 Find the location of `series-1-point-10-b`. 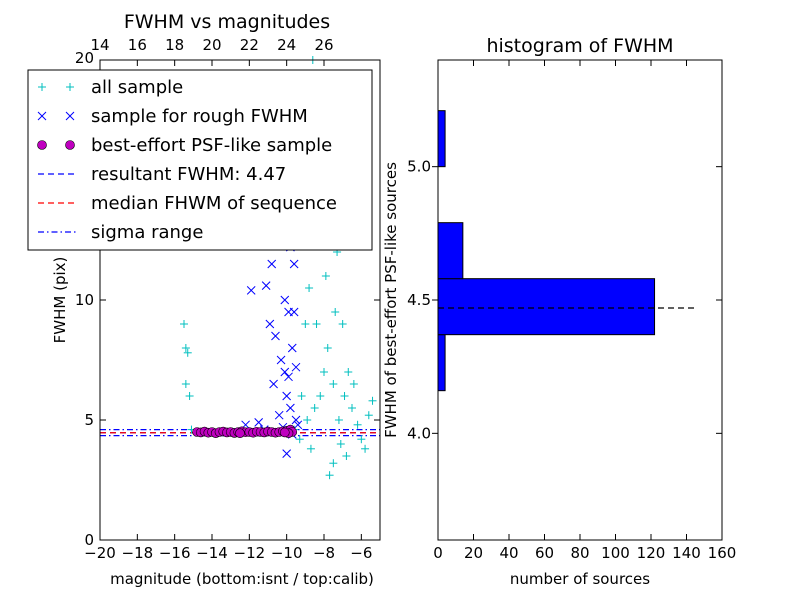

series-1-point-10-b is located at coordinates (281, 360).